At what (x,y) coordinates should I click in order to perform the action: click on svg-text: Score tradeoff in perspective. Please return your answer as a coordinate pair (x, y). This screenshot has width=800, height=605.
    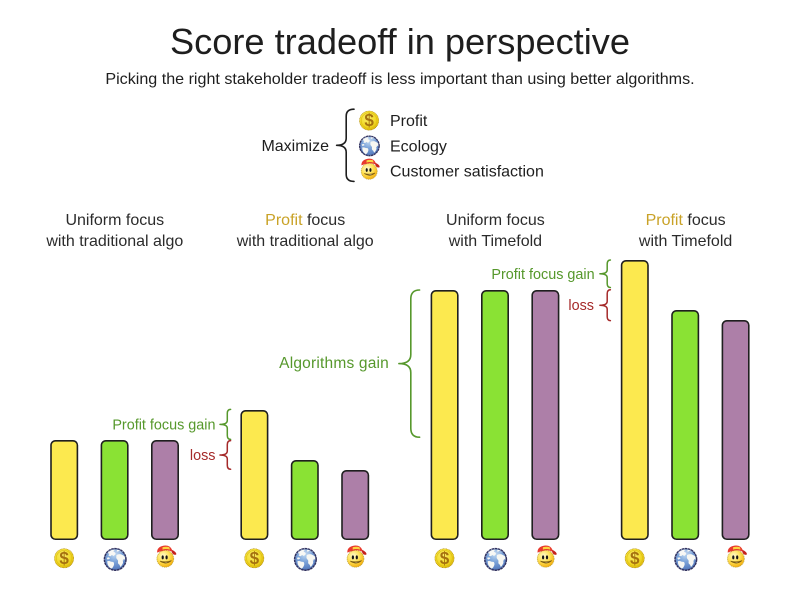
    Looking at the image, I should click on (400, 41).